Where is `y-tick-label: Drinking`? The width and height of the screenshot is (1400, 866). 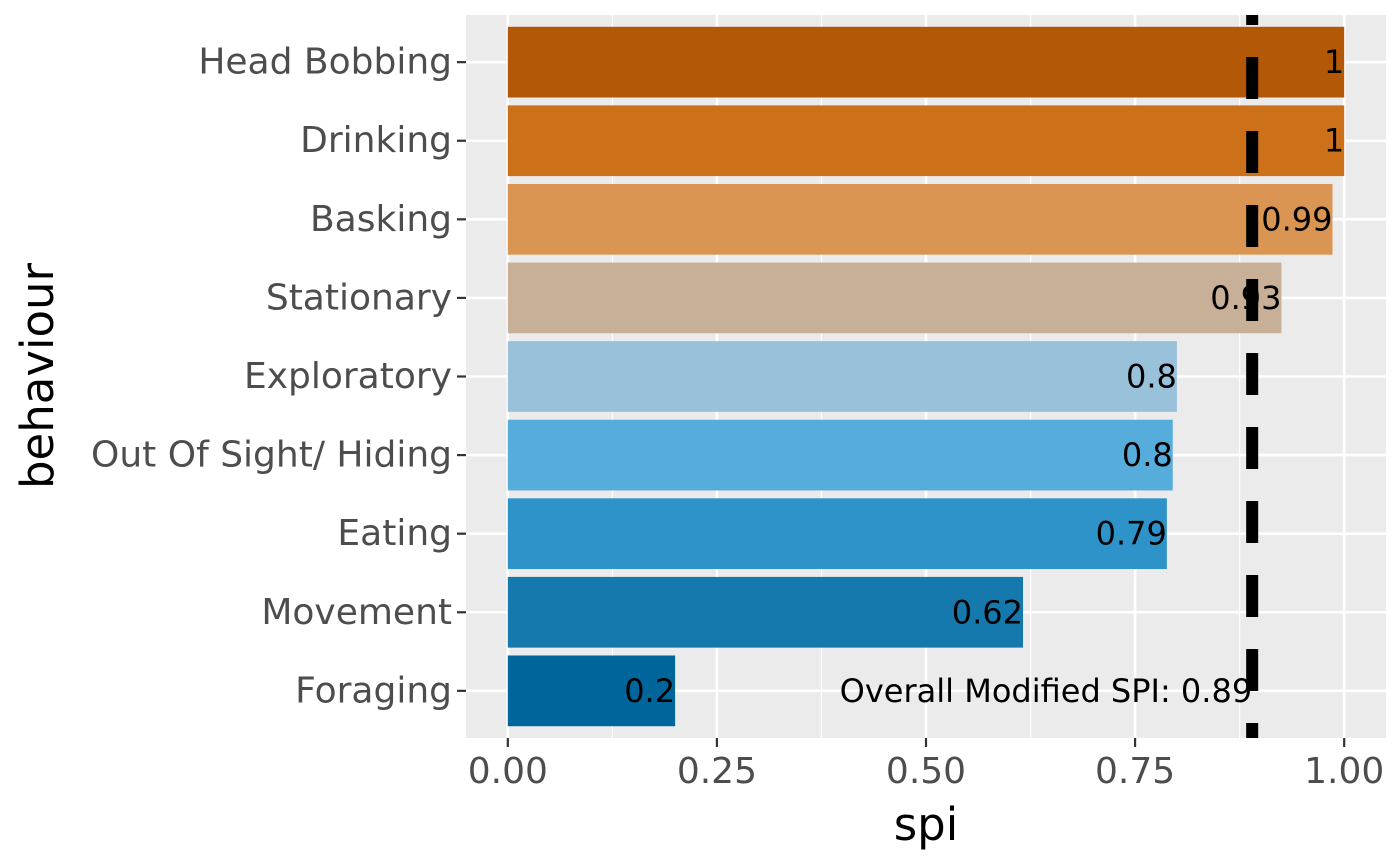
y-tick-label: Drinking is located at coordinates (376, 140).